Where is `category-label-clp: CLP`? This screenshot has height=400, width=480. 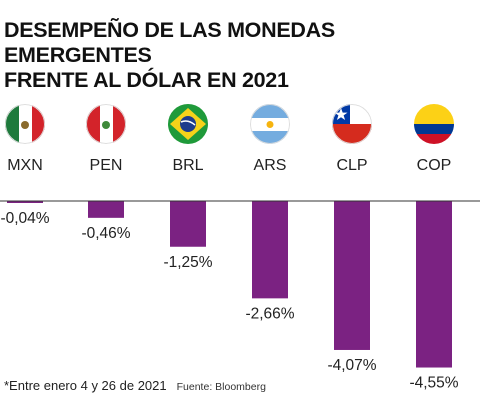
category-label-clp: CLP is located at coordinates (351, 165).